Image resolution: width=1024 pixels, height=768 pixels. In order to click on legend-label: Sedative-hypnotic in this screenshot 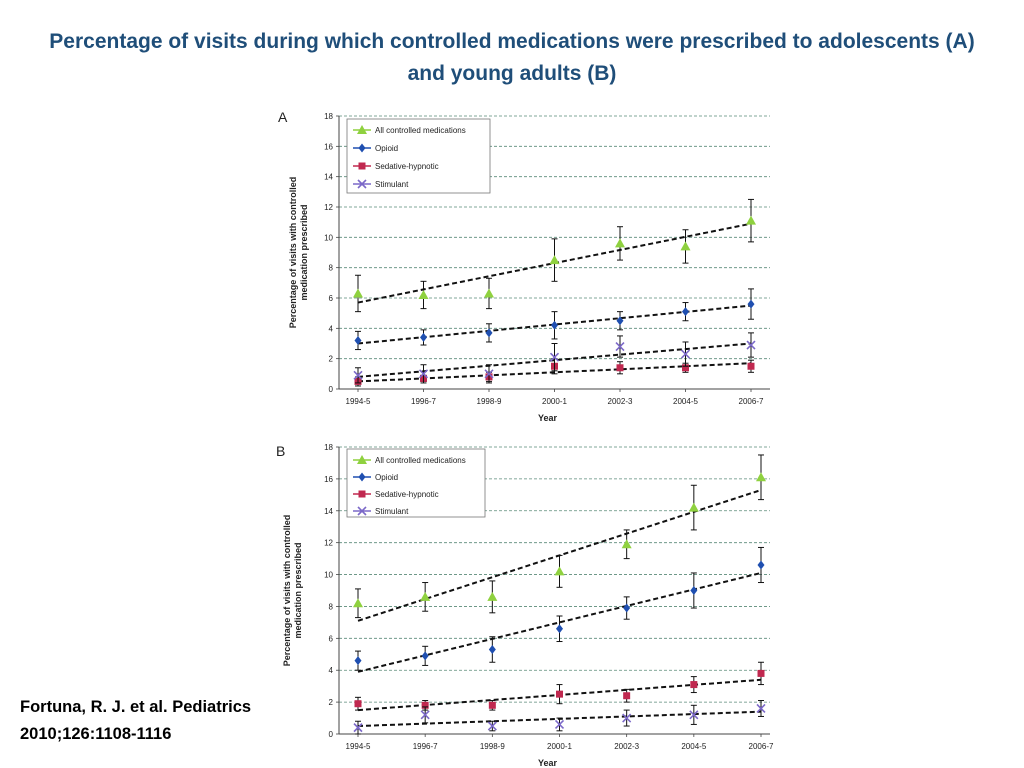, I will do `click(407, 166)`.